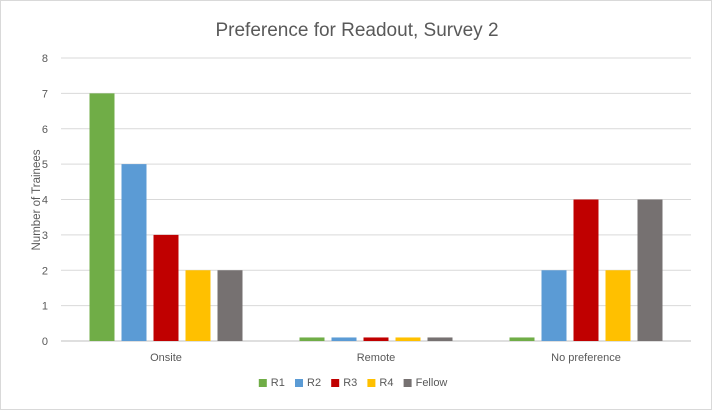 This screenshot has height=412, width=714. I want to click on legend-swatch-r3, so click(335, 383).